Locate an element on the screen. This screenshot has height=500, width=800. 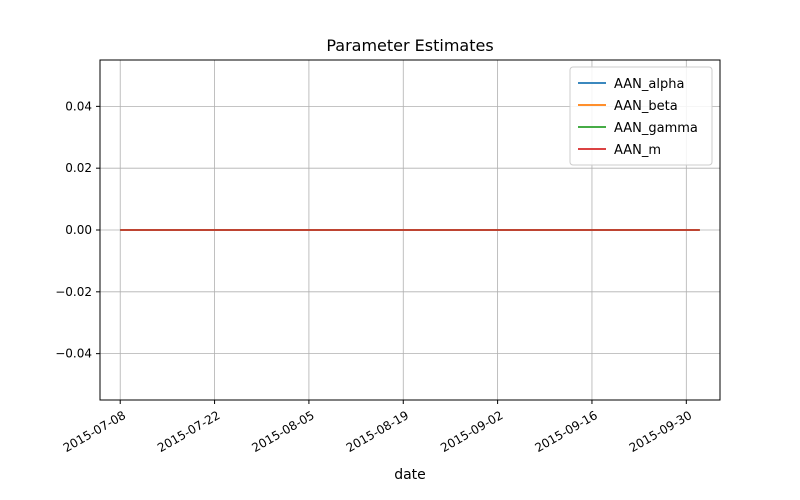
legend-label: AAN_alpha is located at coordinates (649, 84).